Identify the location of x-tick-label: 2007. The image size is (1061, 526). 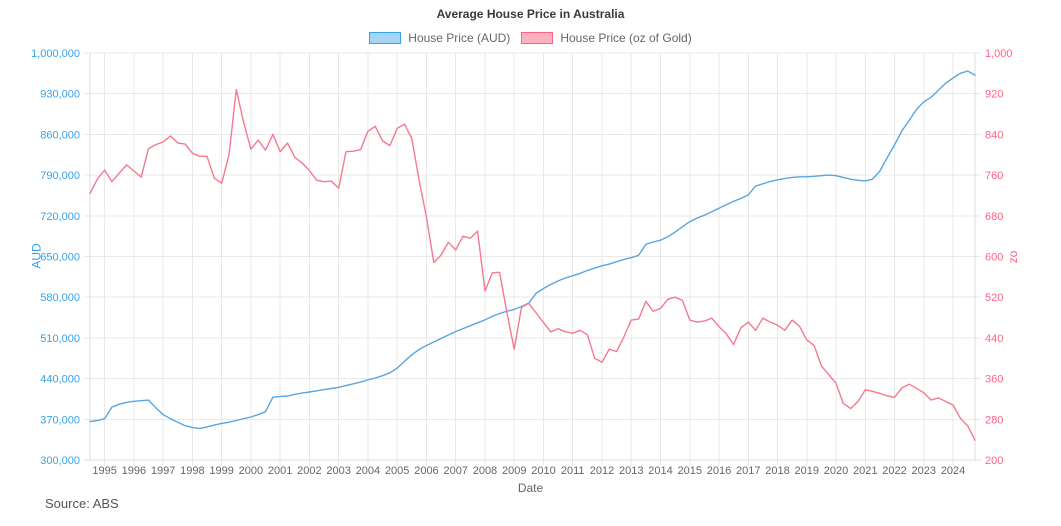
(455, 471).